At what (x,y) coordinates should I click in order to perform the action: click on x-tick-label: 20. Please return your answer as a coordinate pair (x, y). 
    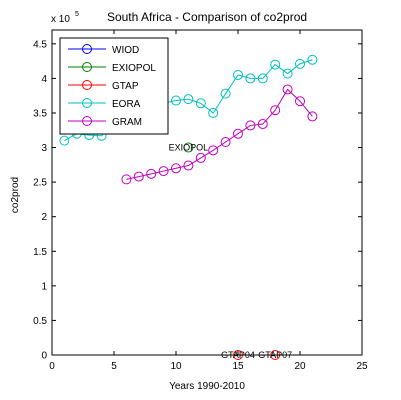
    Looking at the image, I should click on (300, 366).